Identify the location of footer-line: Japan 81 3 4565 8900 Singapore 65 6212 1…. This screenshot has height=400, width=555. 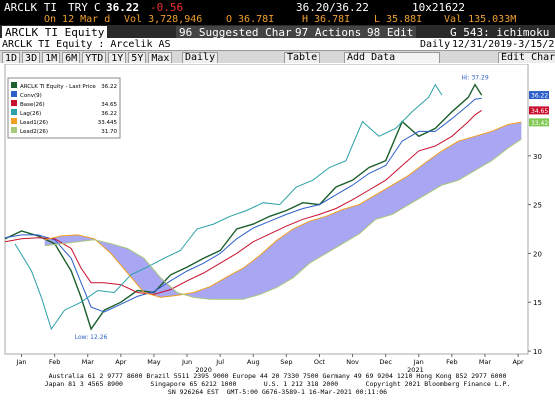
(277, 384).